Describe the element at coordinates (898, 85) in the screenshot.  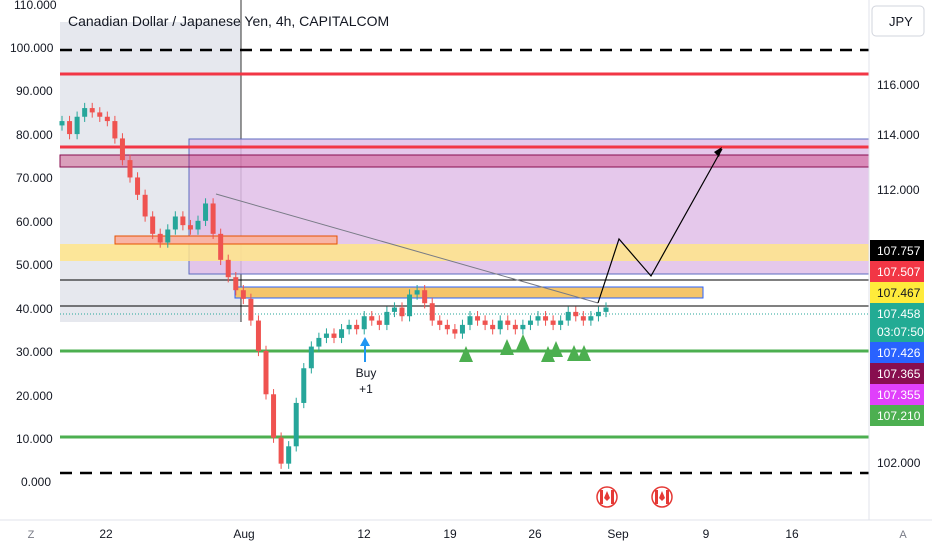
I see `right-axis-tick: 116.000` at that location.